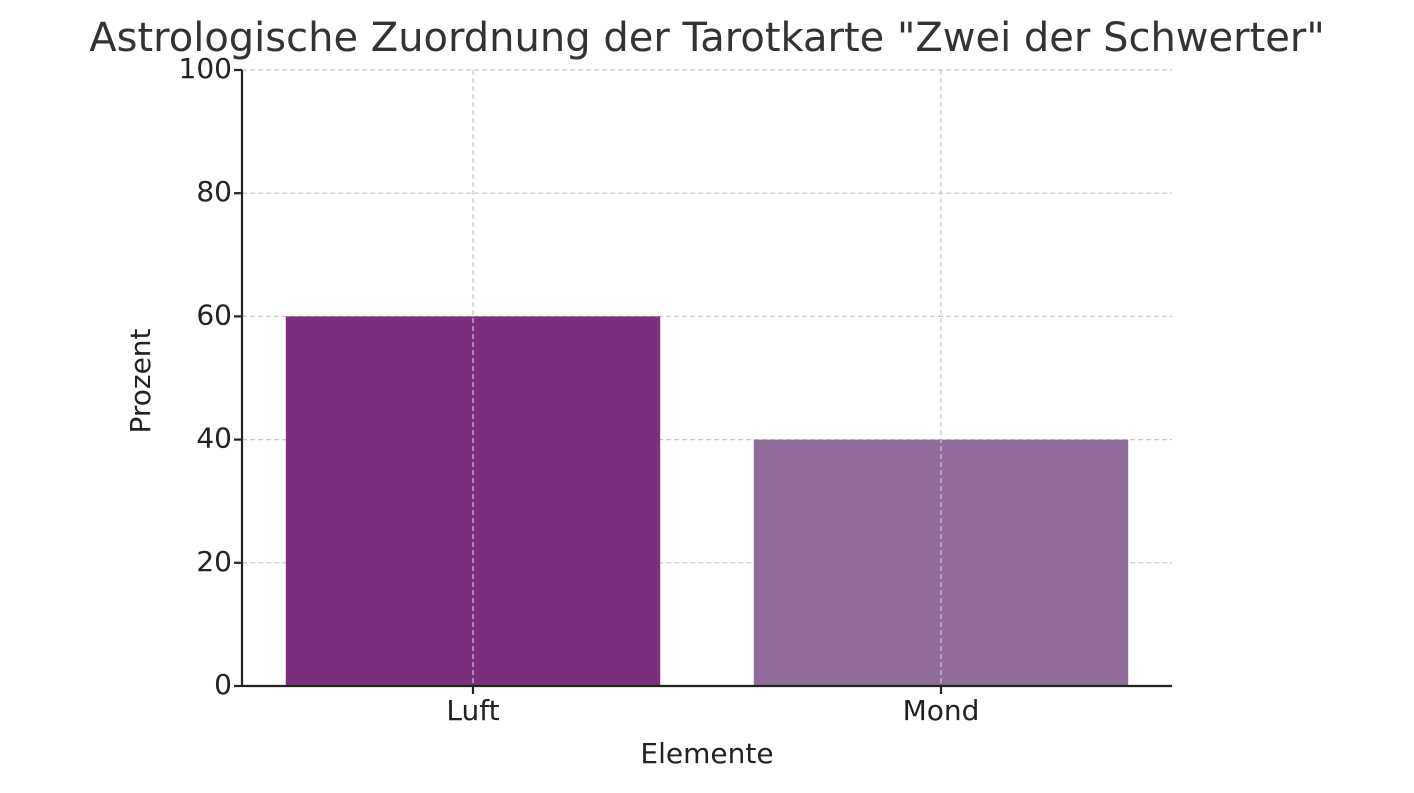 The image size is (1414, 793). I want to click on y-tick-label: 60, so click(214, 314).